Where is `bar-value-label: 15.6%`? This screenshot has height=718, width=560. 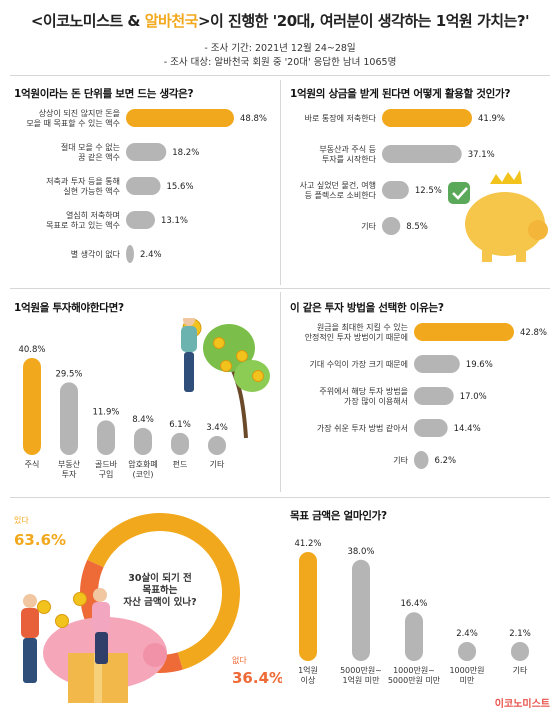 bar-value-label: 15.6% is located at coordinates (180, 187).